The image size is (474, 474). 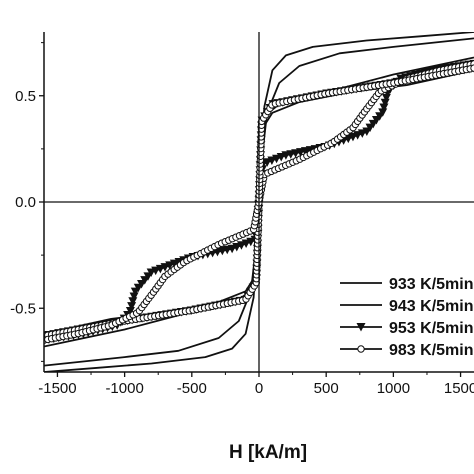 What do you see at coordinates (57, 388) in the screenshot?
I see `x-tick-label: -1500` at bounding box center [57, 388].